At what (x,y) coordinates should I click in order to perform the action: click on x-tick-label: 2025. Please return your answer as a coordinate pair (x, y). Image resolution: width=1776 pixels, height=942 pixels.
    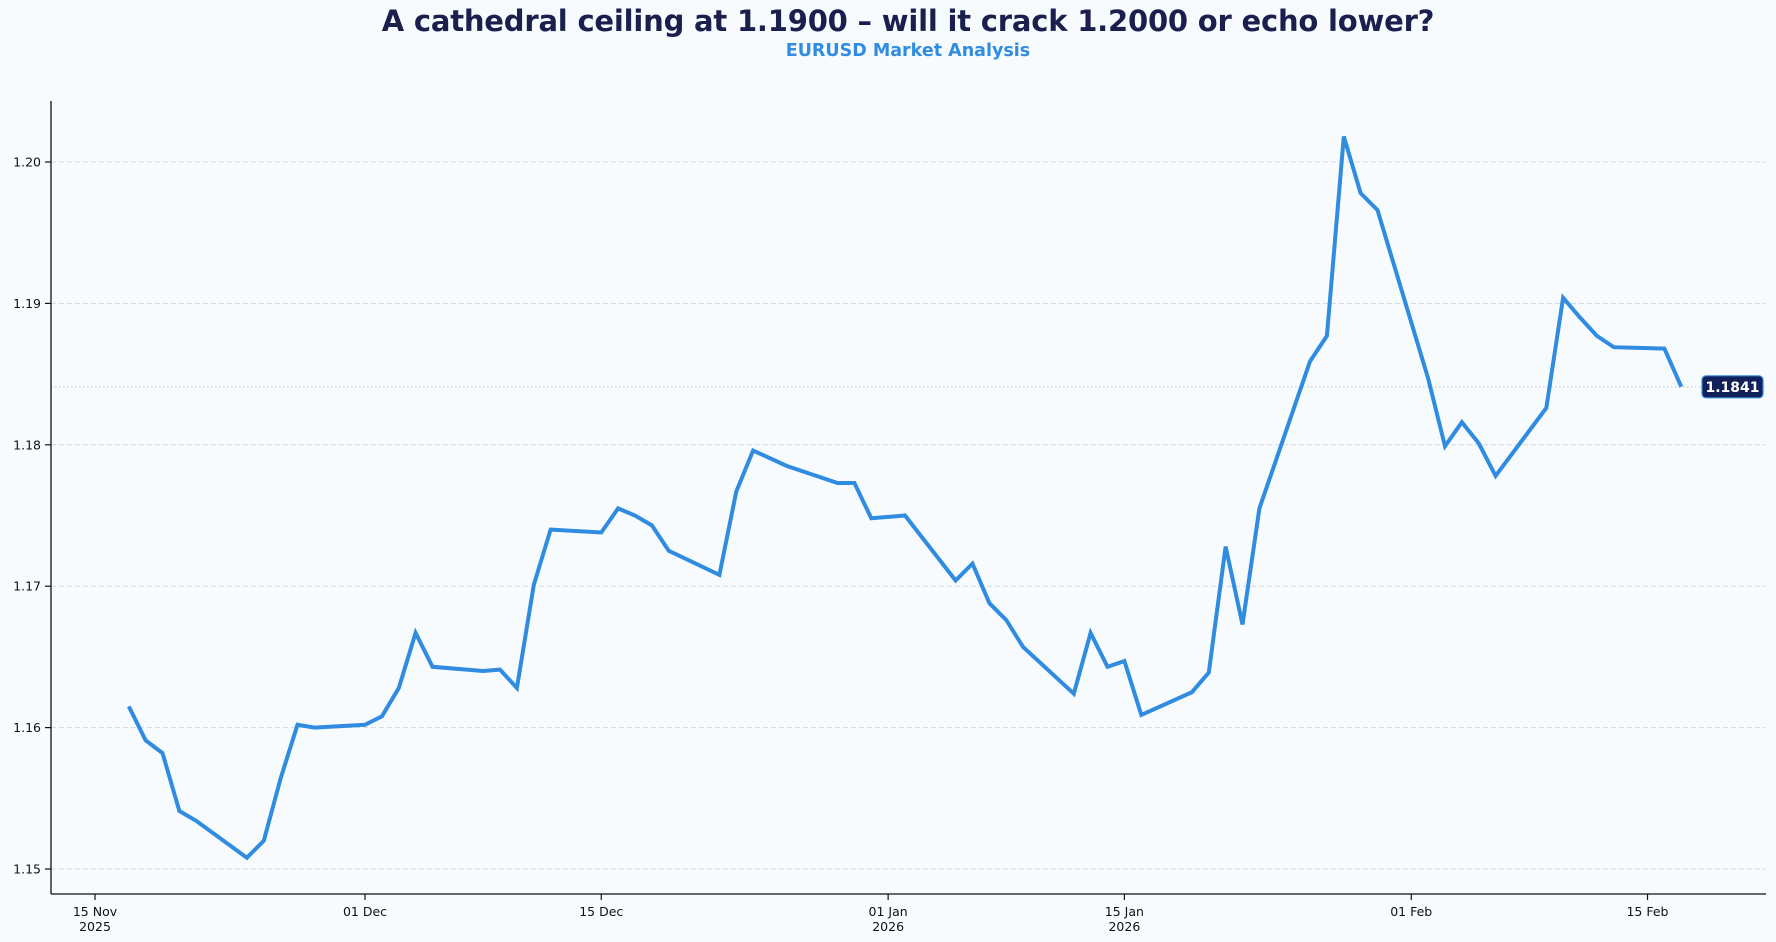
    Looking at the image, I should click on (95, 926).